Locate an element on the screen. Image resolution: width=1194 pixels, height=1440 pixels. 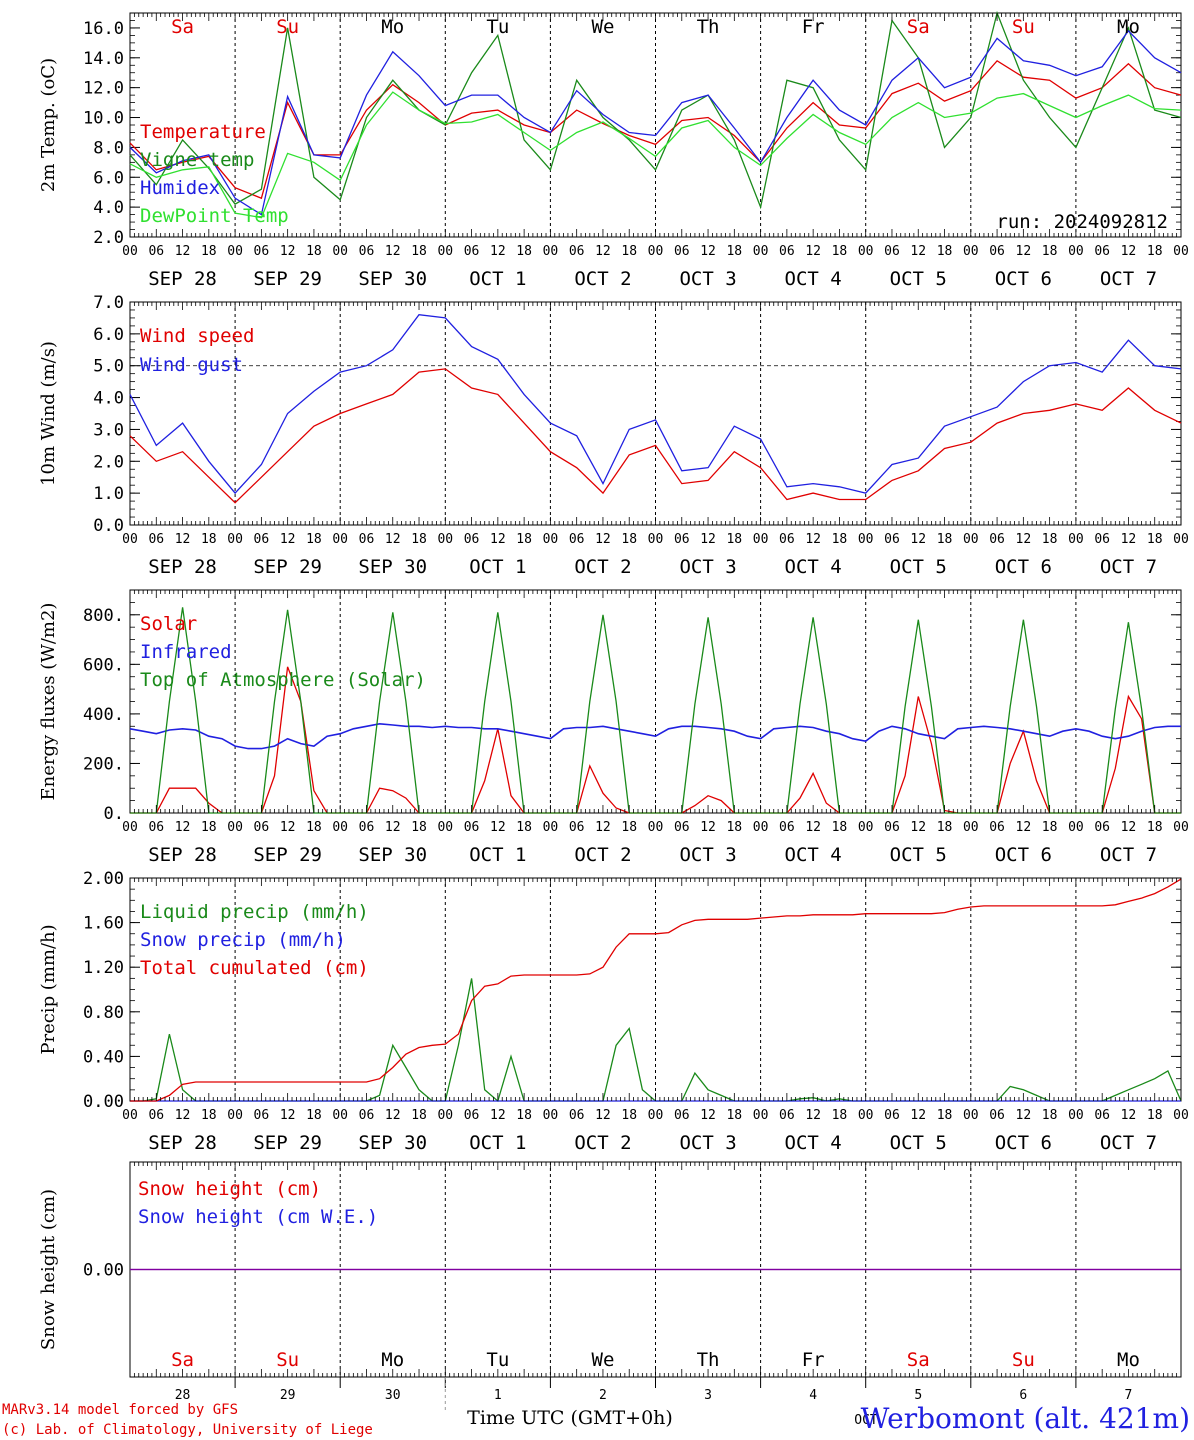
y-tick-label: 6.0 is located at coordinates (108, 178).